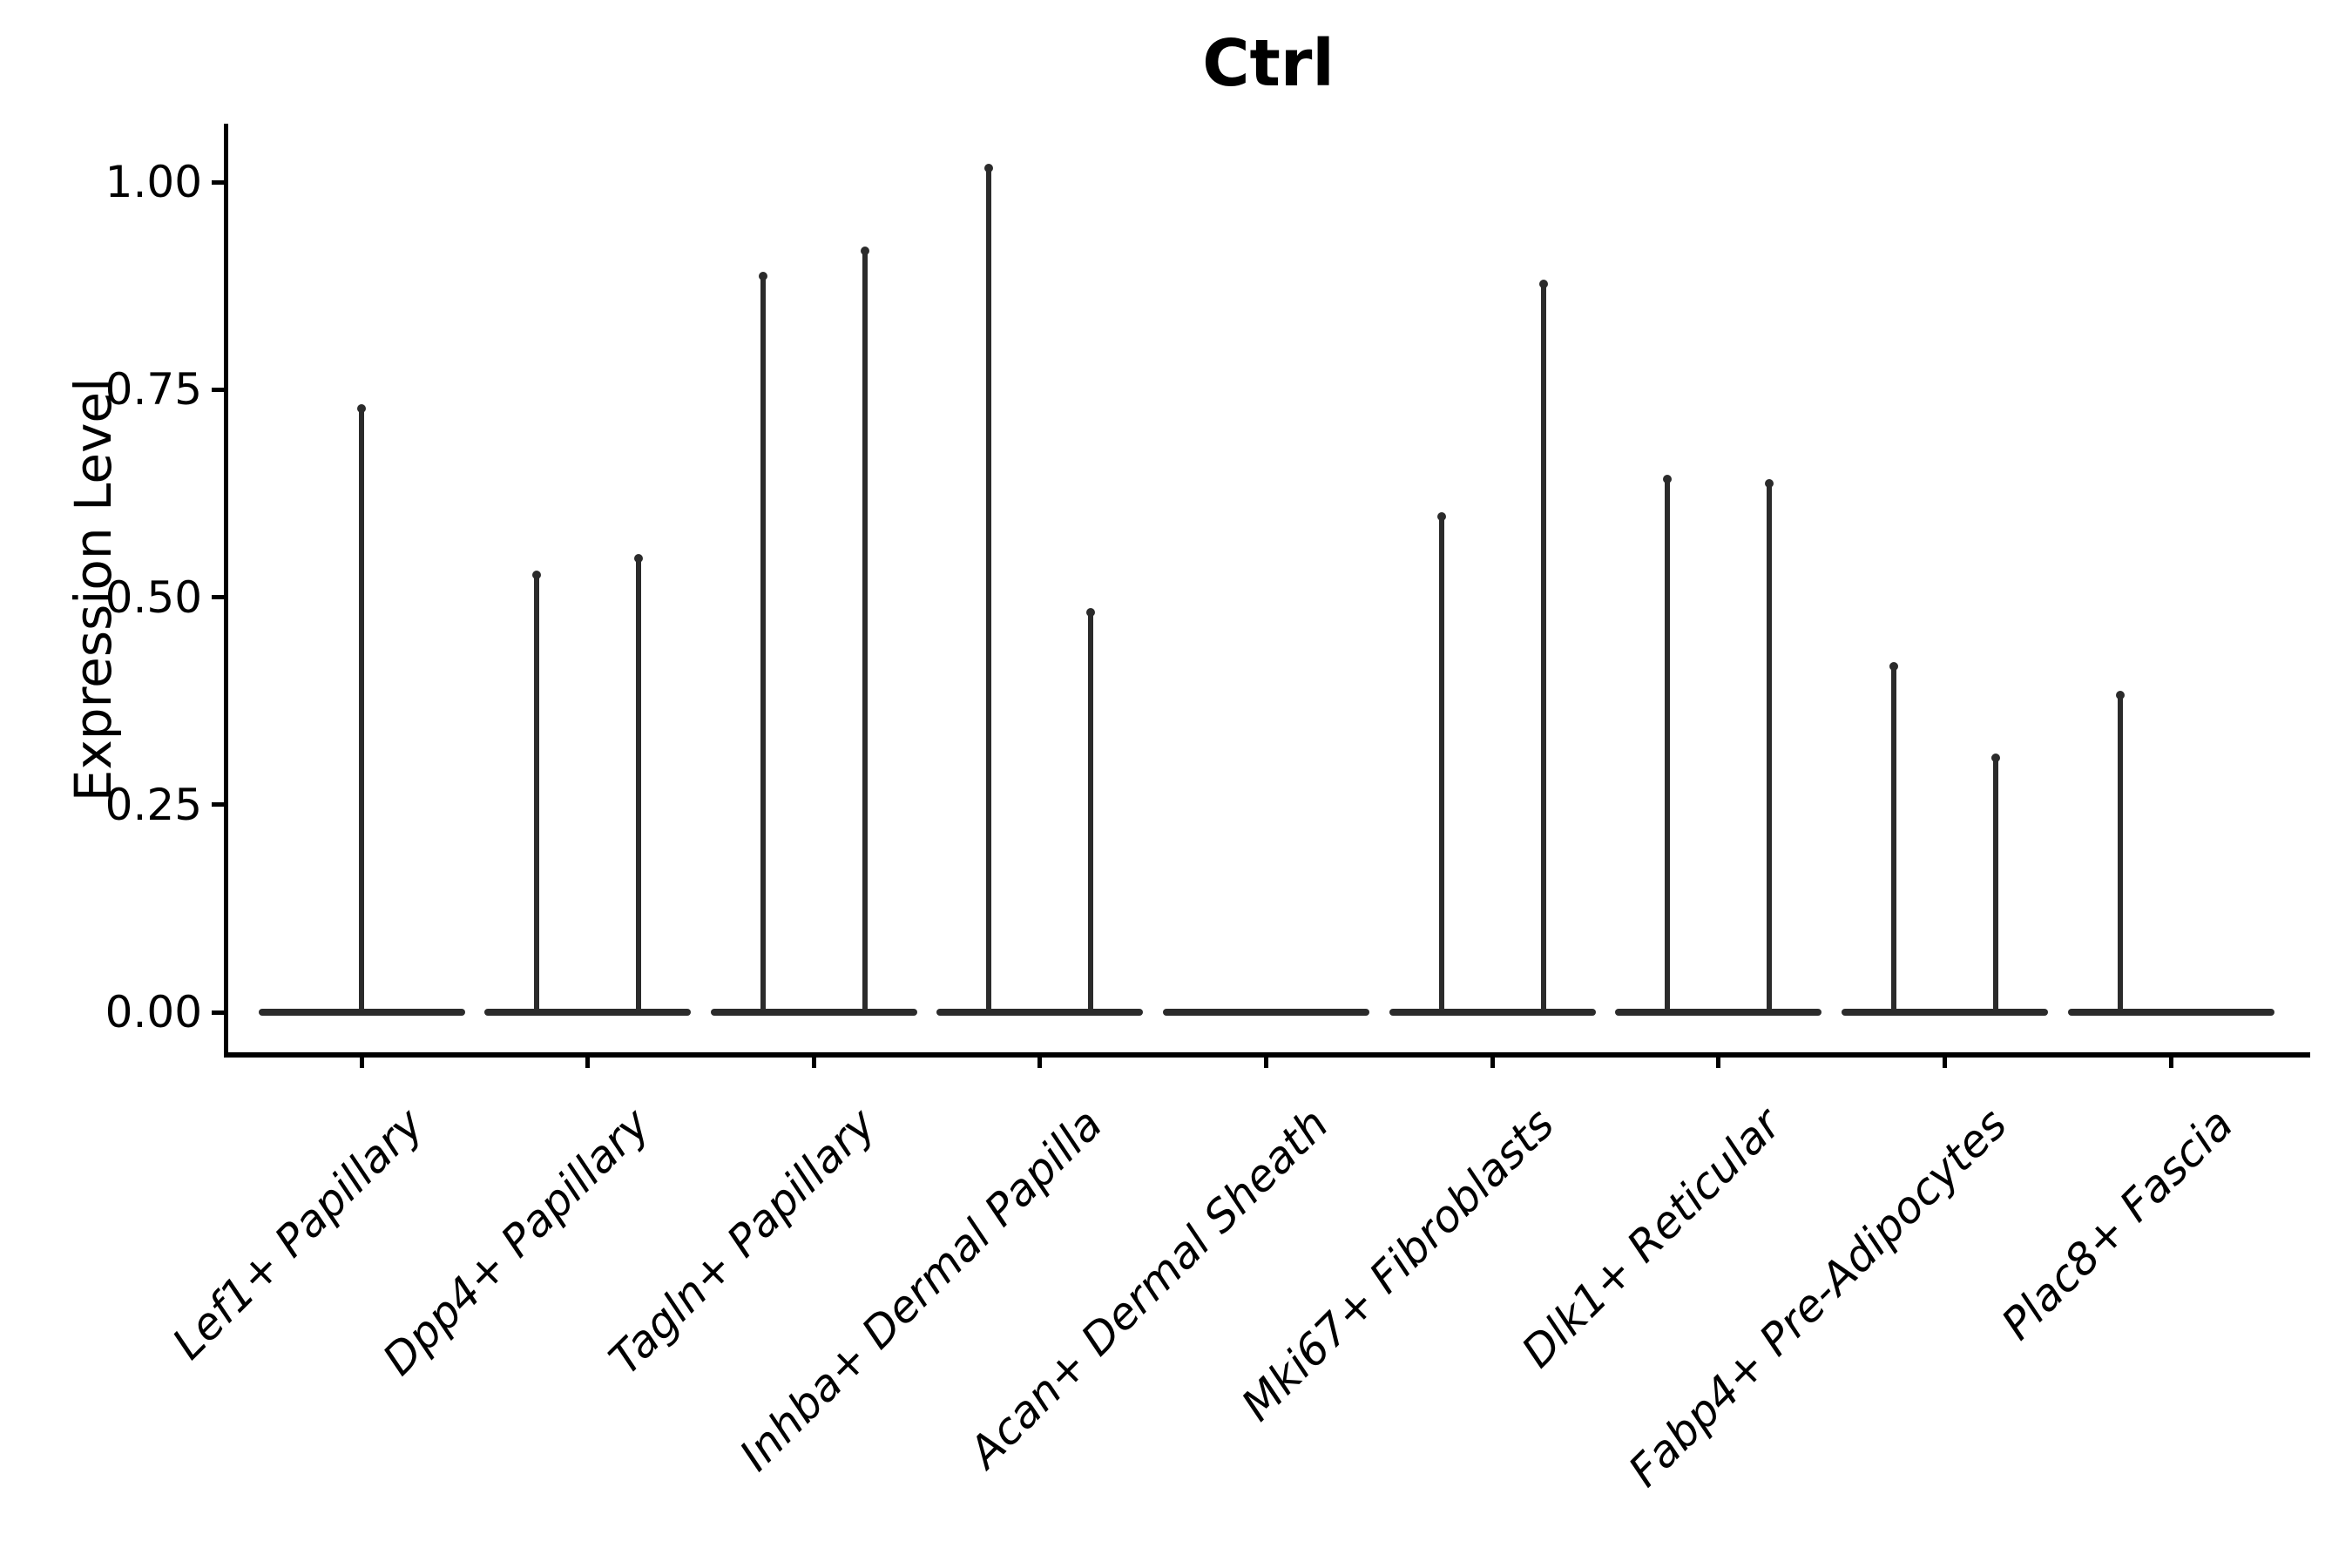 The width and height of the screenshot is (2352, 1568). I want to click on y-tick-label: 0.50, so click(153, 597).